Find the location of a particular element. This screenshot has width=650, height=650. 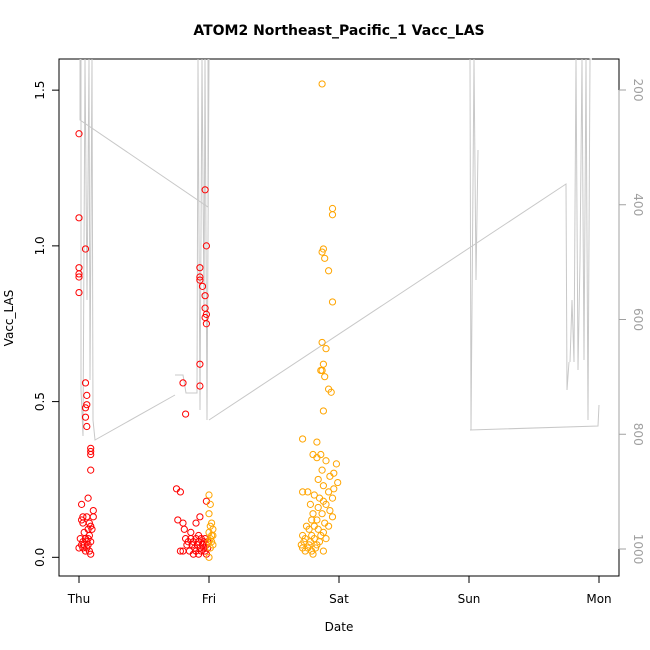

y-tick-label: 0.5 is located at coordinates (40, 401).